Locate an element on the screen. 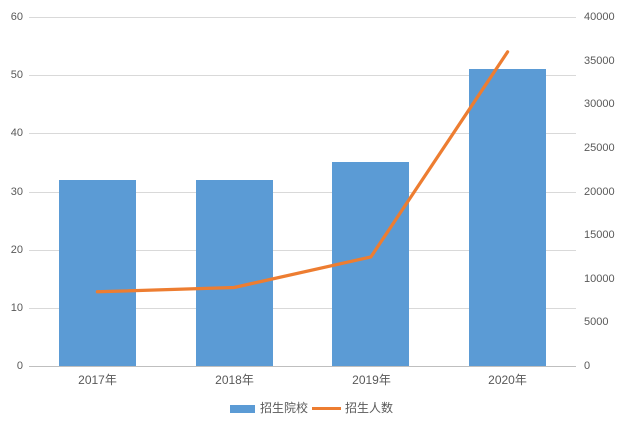 Image resolution: width=623 pixels, height=428 pixels. right-axis-tick-25000: 25000 is located at coordinates (599, 148).